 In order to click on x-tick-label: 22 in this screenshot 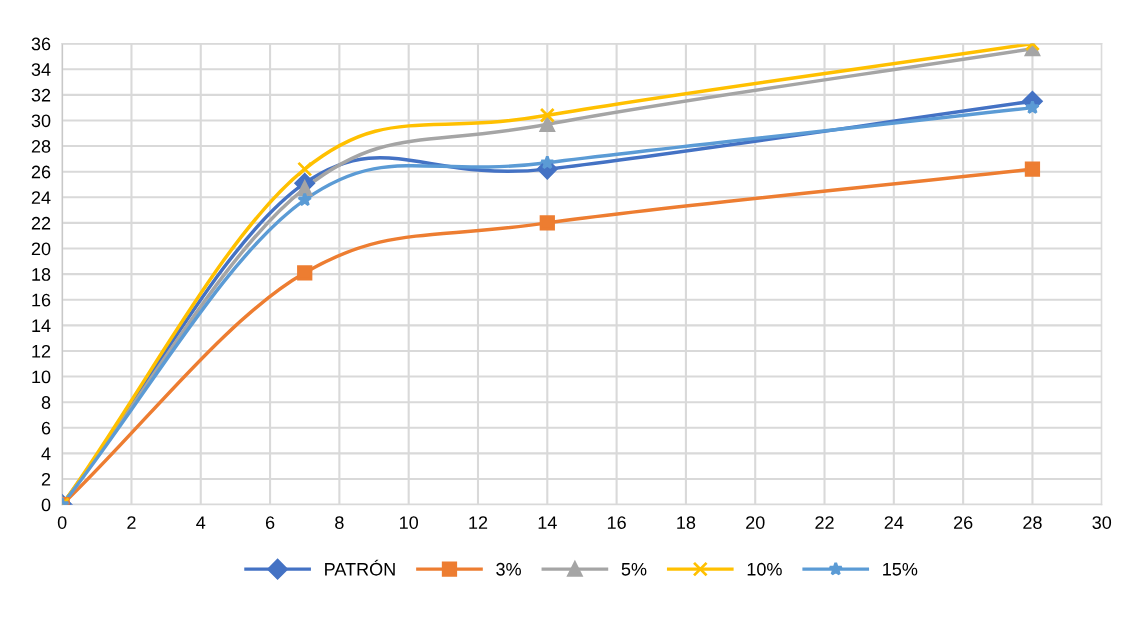, I will do `click(824, 522)`.